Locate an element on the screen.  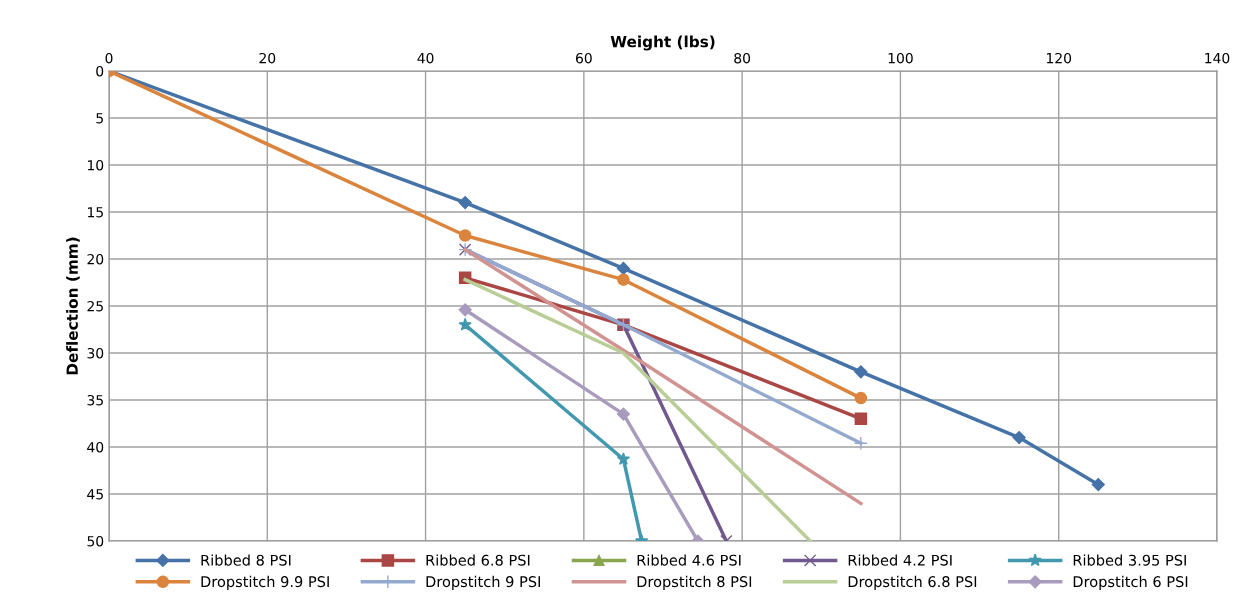
x-tick-label: 100 is located at coordinates (900, 58).